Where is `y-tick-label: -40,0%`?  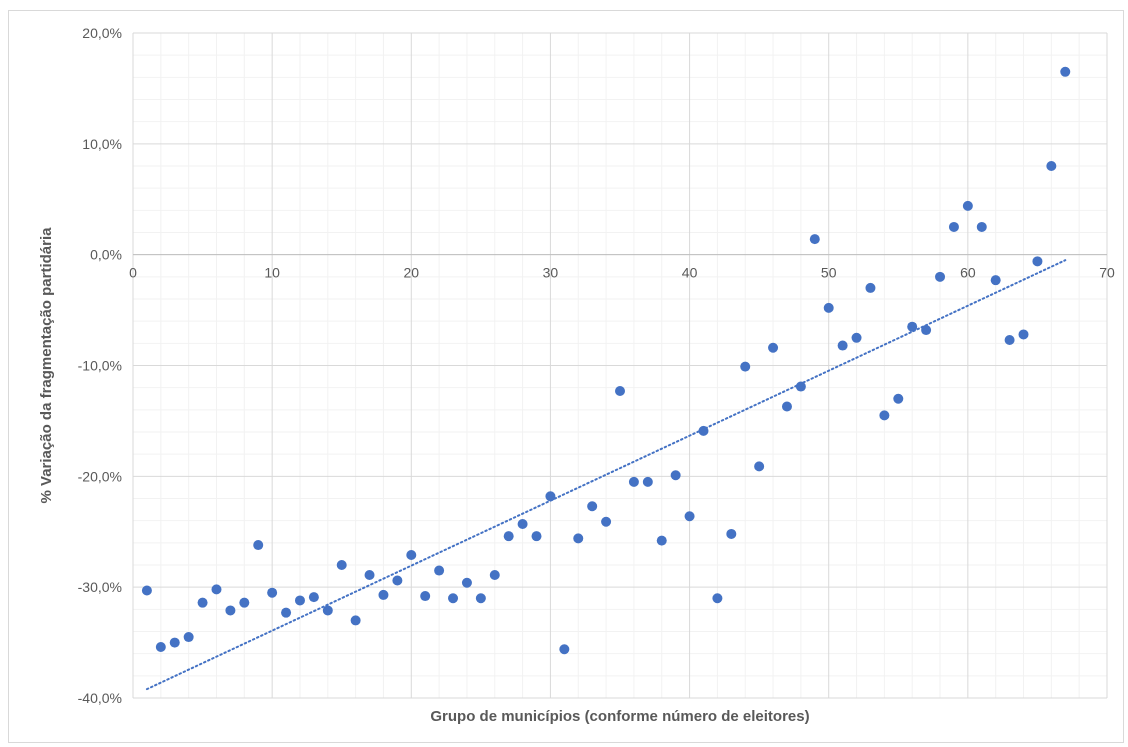 y-tick-label: -40,0% is located at coordinates (100, 698).